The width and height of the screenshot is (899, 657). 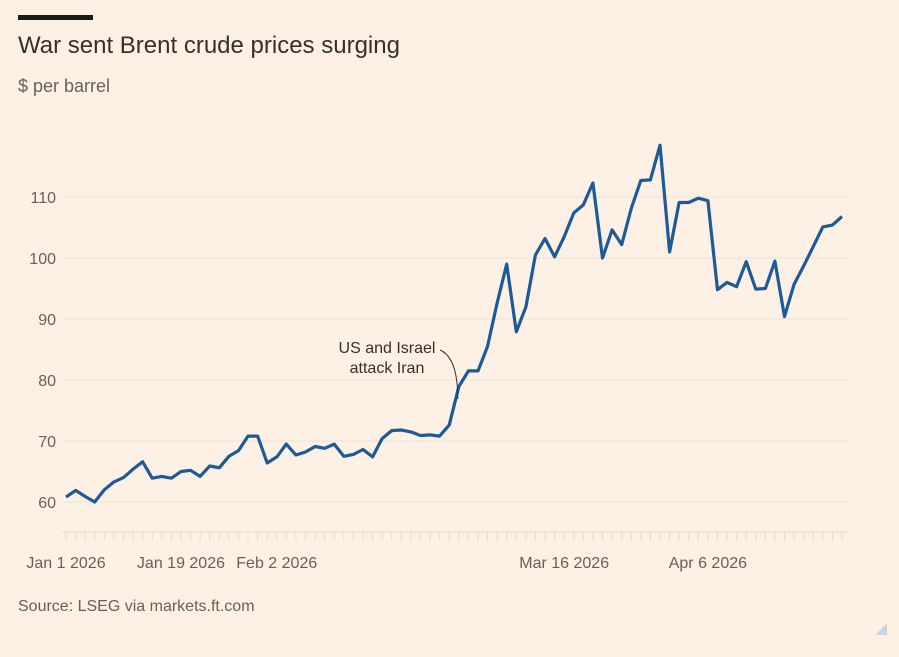 I want to click on annotation-label: US and Israel, so click(x=387, y=348).